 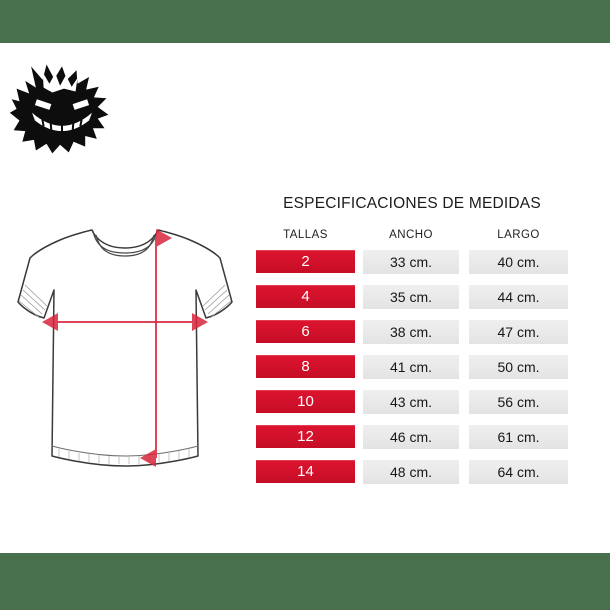 I want to click on column-header-ancho: ANCHO, so click(x=411, y=235).